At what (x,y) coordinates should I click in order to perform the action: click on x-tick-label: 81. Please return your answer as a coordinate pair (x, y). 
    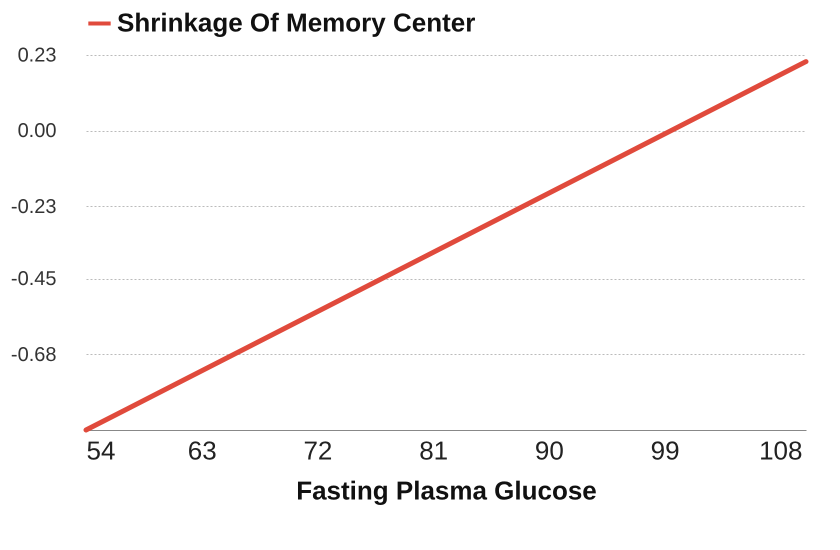
    Looking at the image, I should click on (433, 451).